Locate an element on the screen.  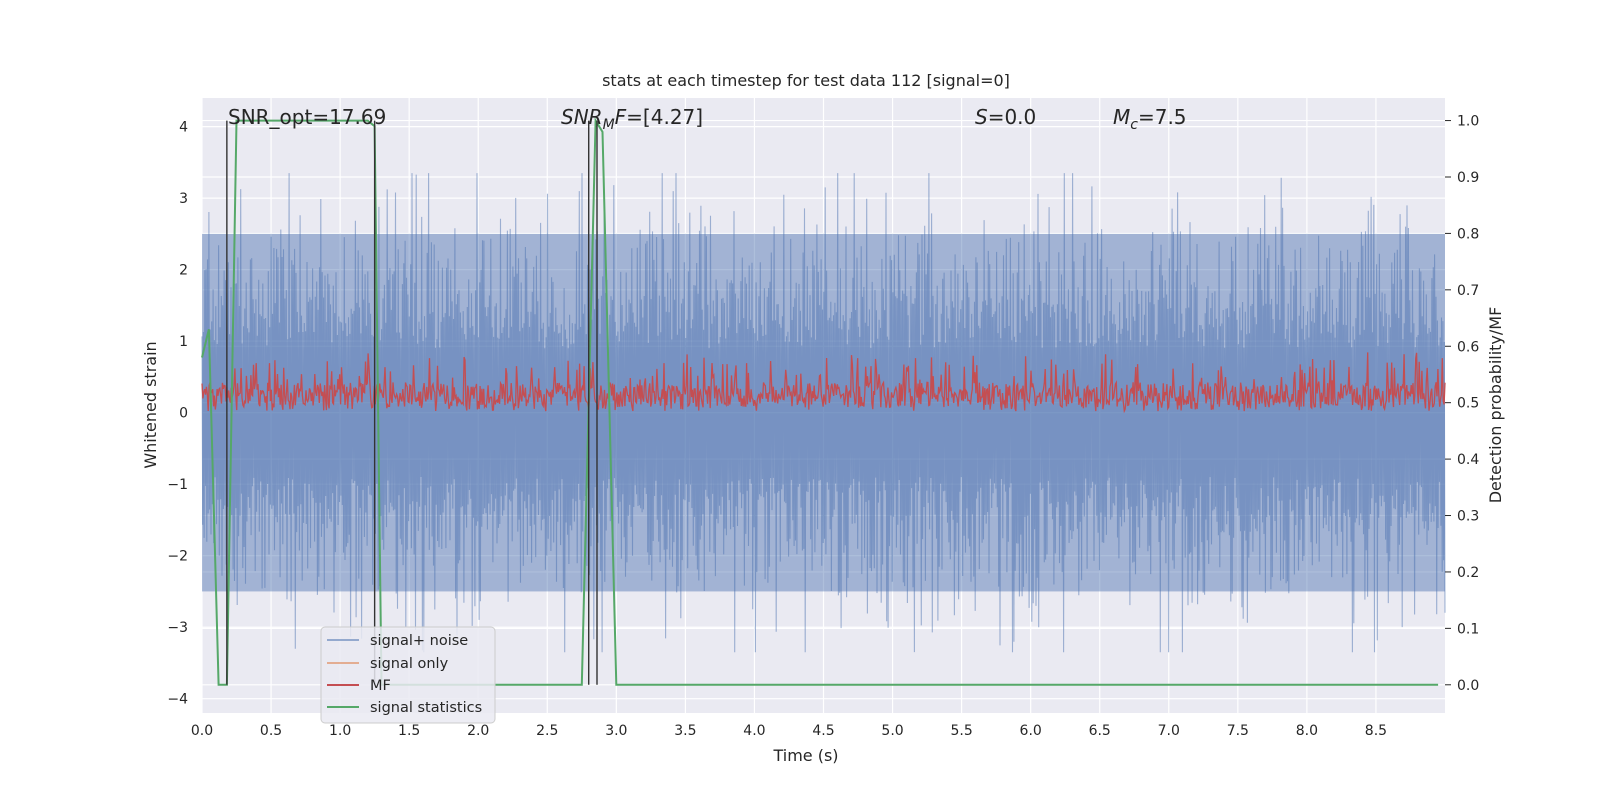
y-axis-label: Whitened strain is located at coordinates (150, 404).